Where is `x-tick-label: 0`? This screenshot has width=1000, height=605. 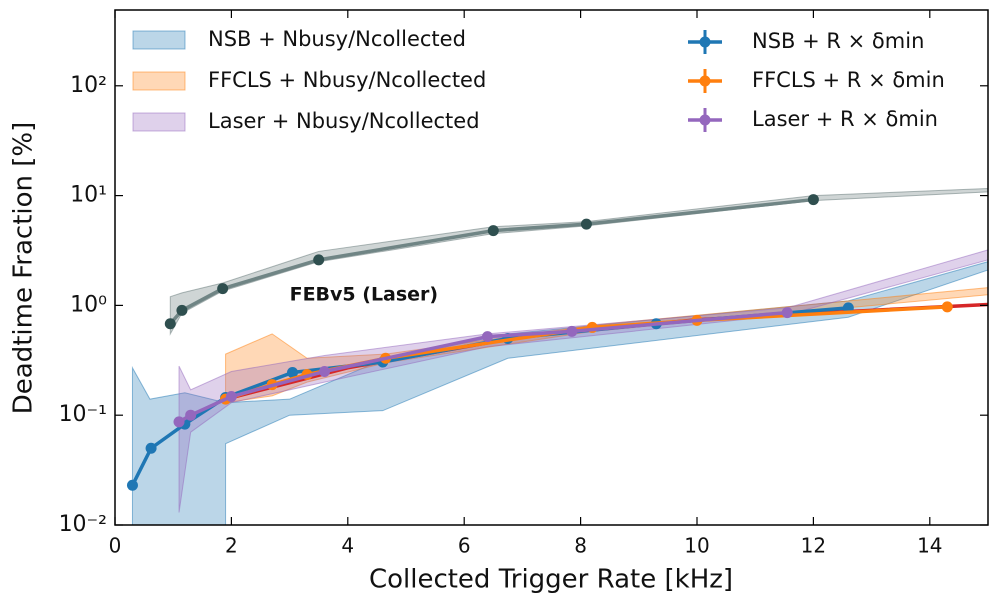
x-tick-label: 0 is located at coordinates (115, 546).